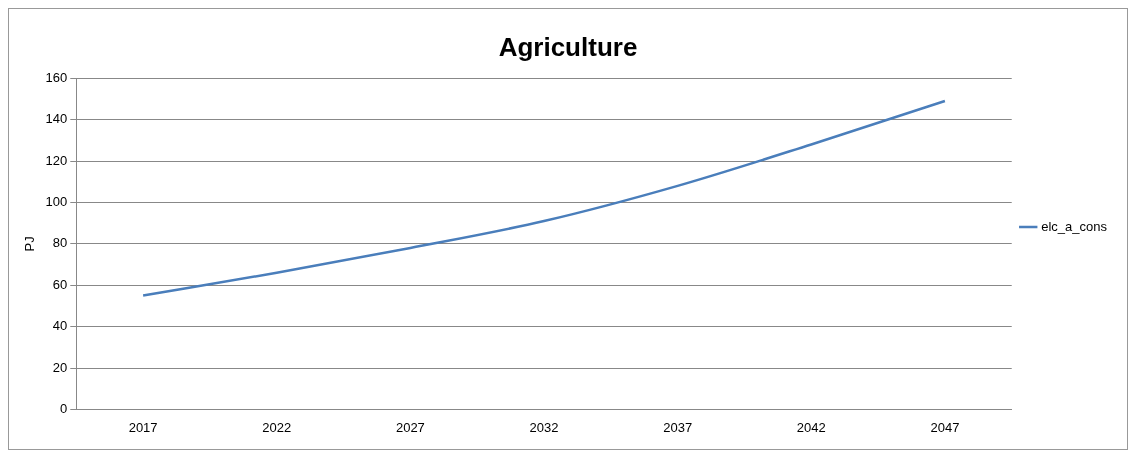  What do you see at coordinates (544, 427) in the screenshot?
I see `x-tick-label: 2032` at bounding box center [544, 427].